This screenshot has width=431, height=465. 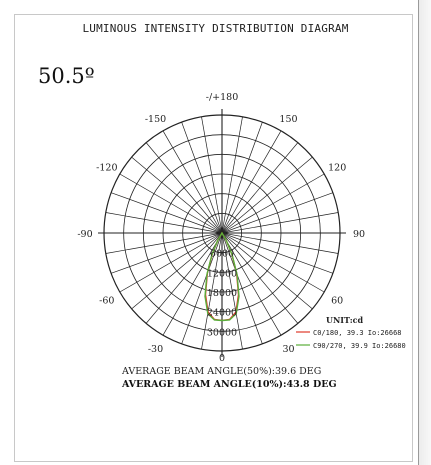 I want to click on angle-tick-label: 30, so click(x=288, y=349).